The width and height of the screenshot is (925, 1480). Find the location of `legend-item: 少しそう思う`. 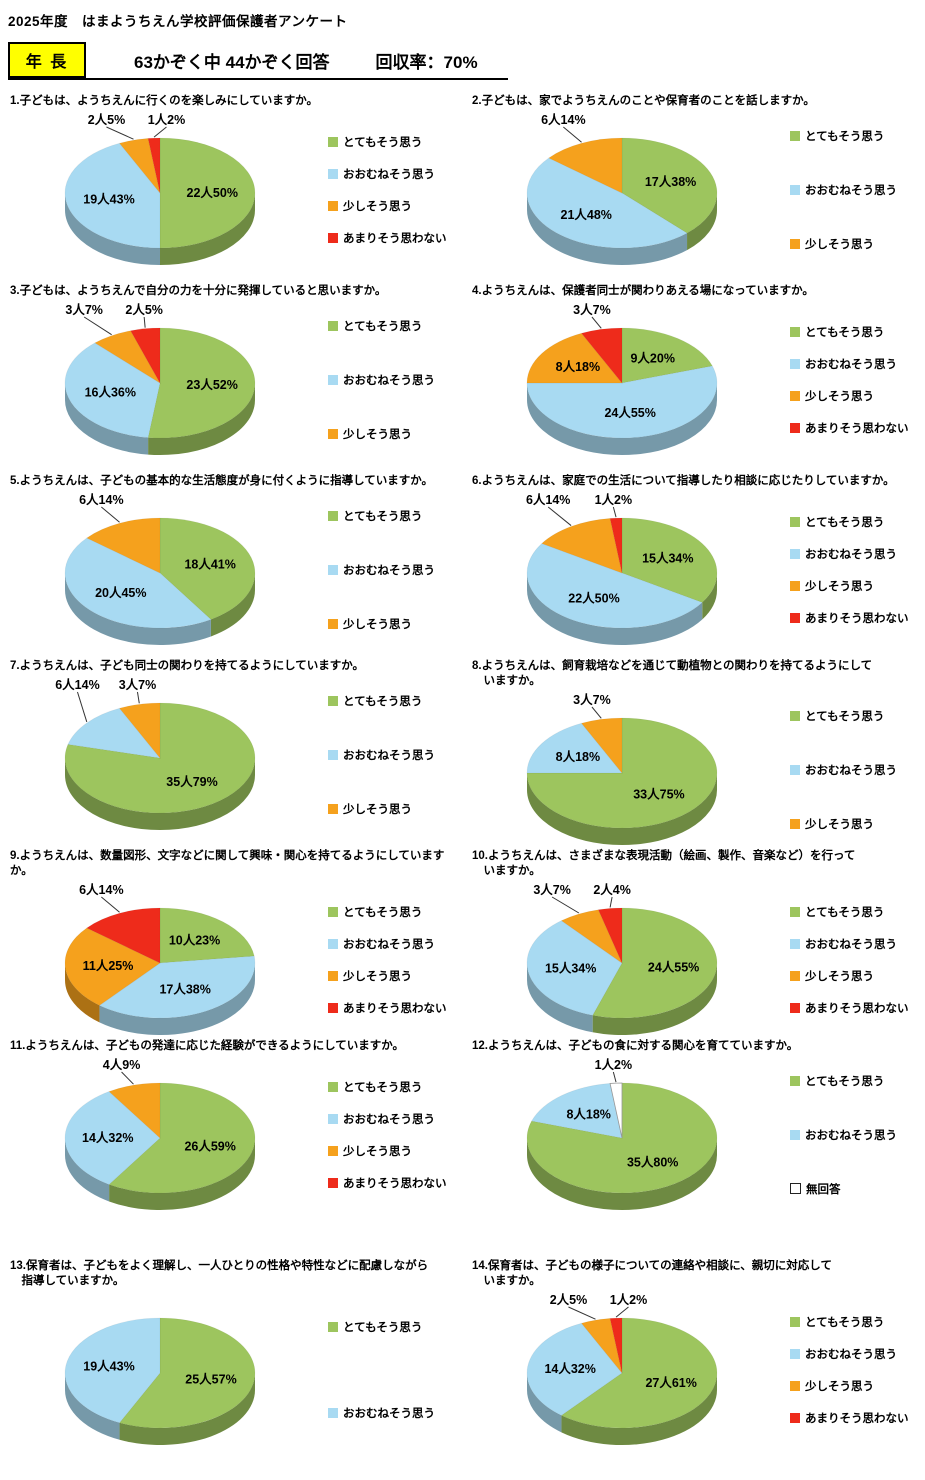

legend-item: 少しそう思う is located at coordinates (843, 824).